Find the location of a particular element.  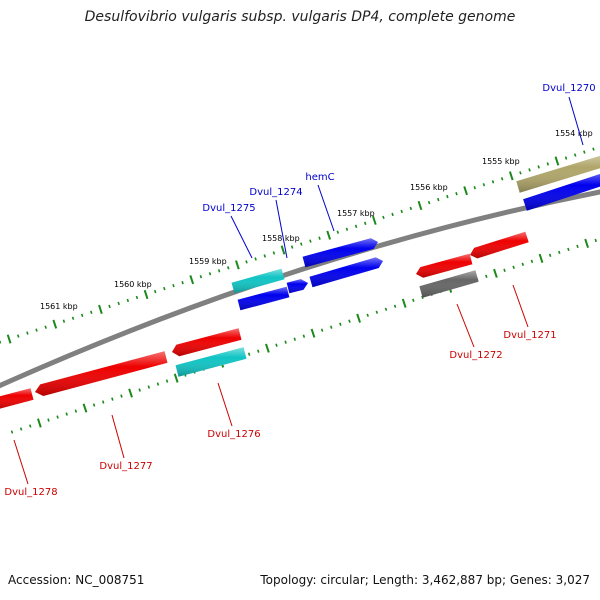

gene-arrow-Dvul_1270-blue is located at coordinates (561, 191).